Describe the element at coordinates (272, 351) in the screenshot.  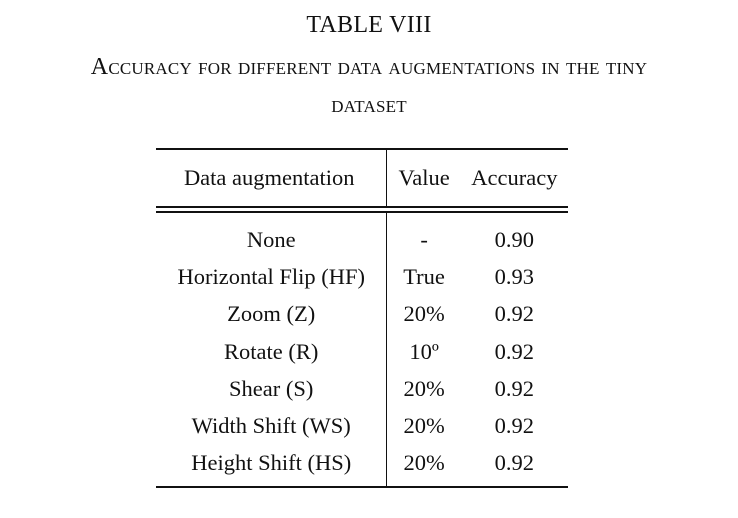
I see `cell-augmentation: Rotate (R)` at that location.